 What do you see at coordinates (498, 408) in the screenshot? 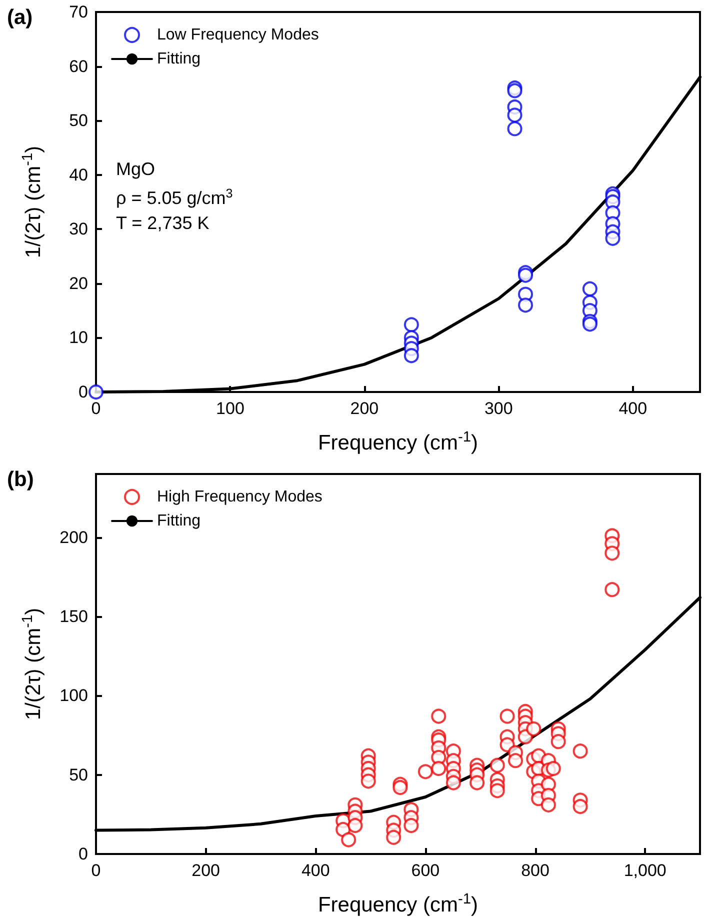
I see `x-tick-label: 300` at bounding box center [498, 408].